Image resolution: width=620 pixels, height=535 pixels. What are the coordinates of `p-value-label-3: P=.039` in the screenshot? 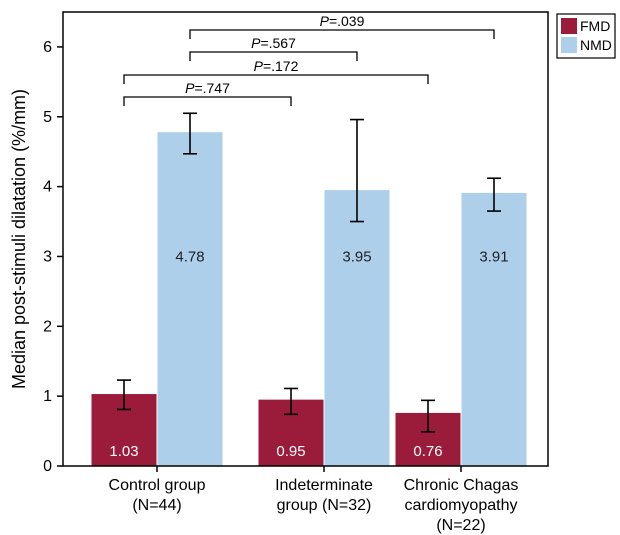 It's located at (342, 21).